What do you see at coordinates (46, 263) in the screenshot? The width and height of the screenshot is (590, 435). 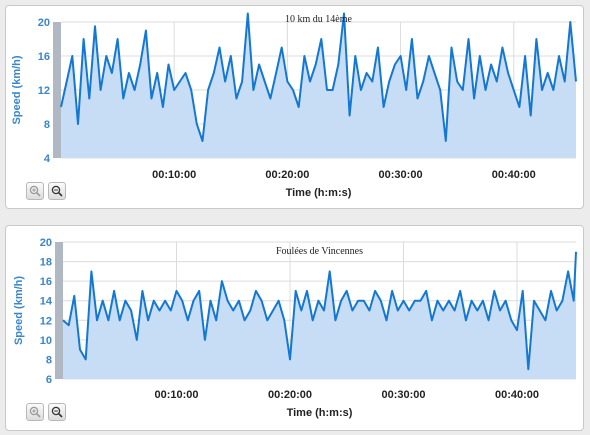 I see `y-tick-label: 18` at bounding box center [46, 263].